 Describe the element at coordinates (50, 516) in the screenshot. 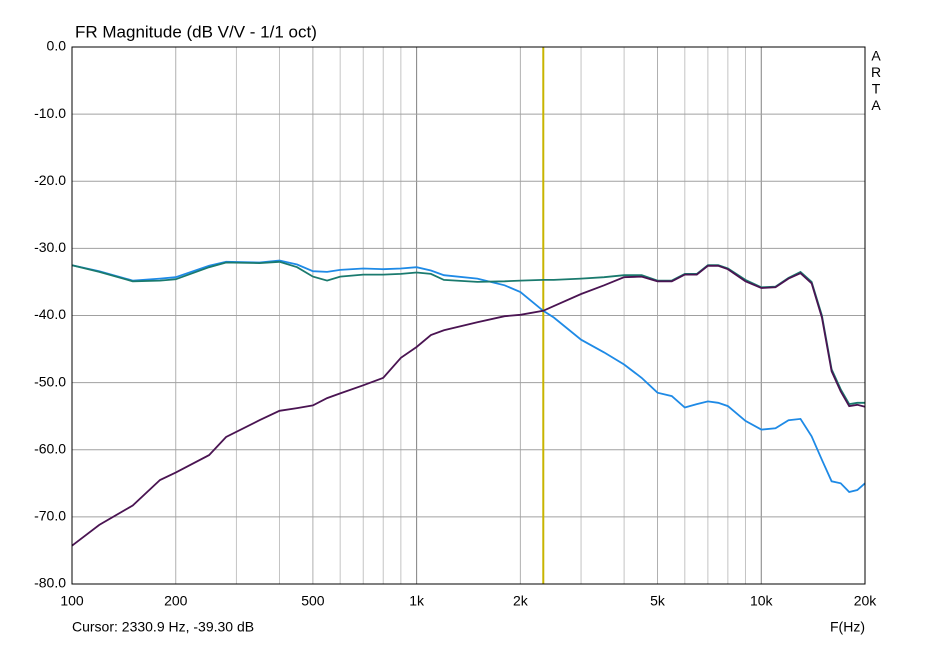

I see `y-tick-label: -70.0` at that location.